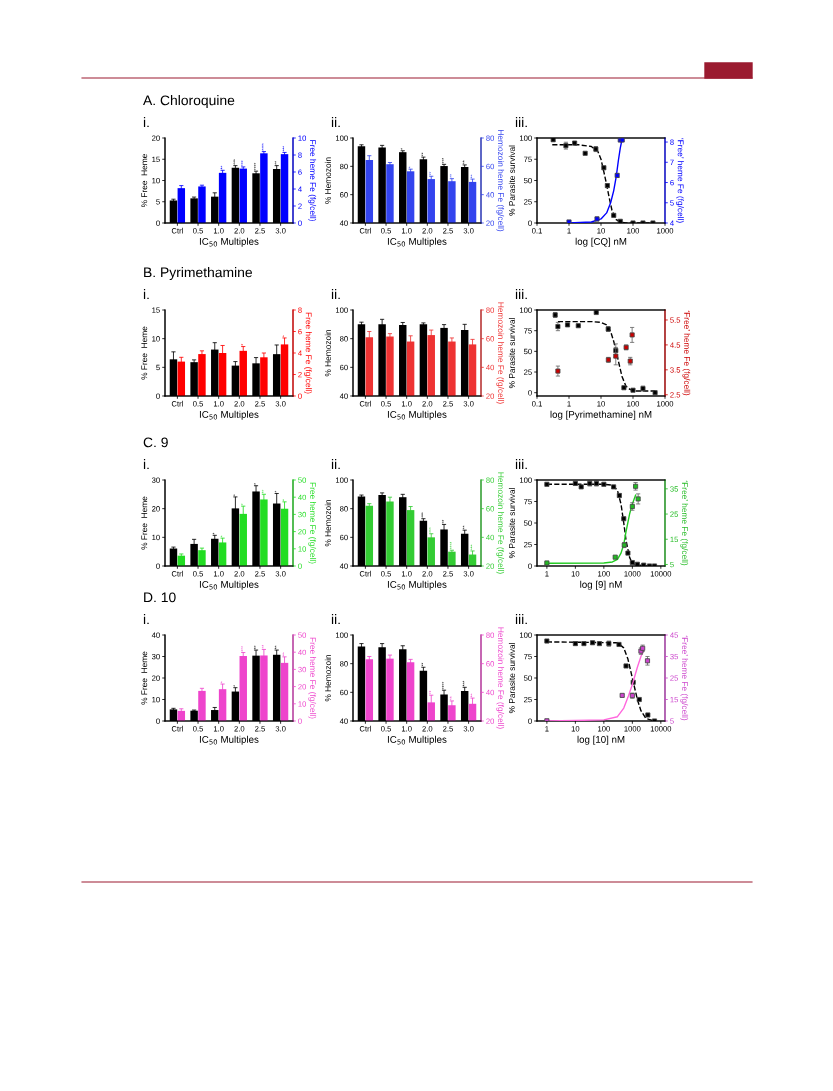 Image resolution: width=833 pixels, height=1091 pixels. Describe the element at coordinates (601, 740) in the screenshot. I see `x-axis-title: log [10] nM` at that location.